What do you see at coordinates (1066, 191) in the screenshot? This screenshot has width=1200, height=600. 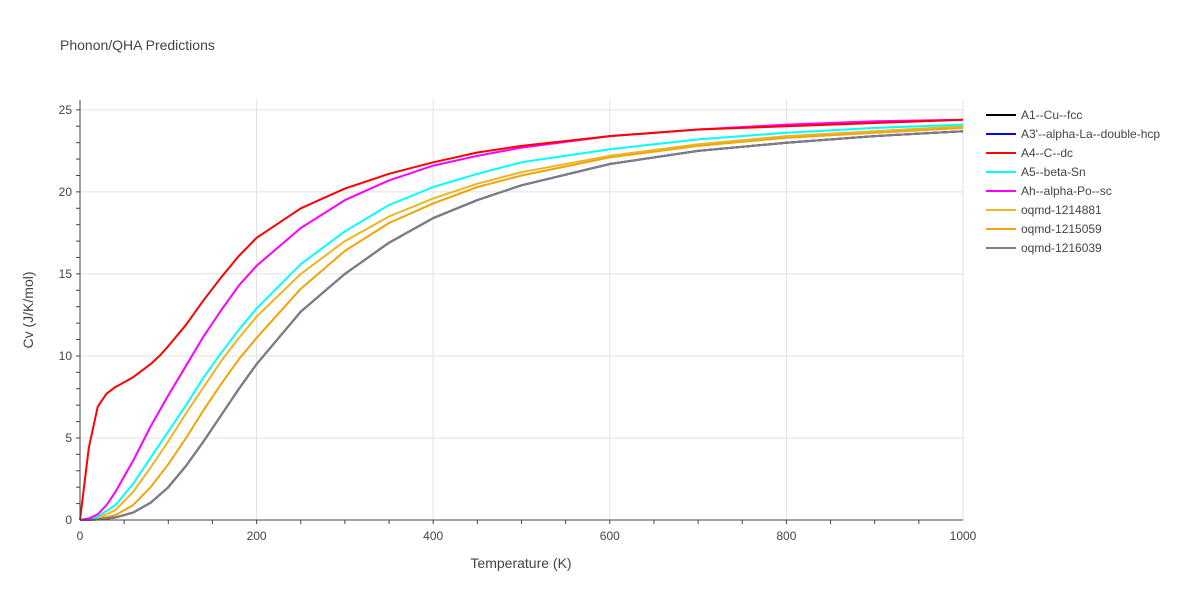 I see `legend-label: Ah--alpha-Po--sc` at bounding box center [1066, 191].